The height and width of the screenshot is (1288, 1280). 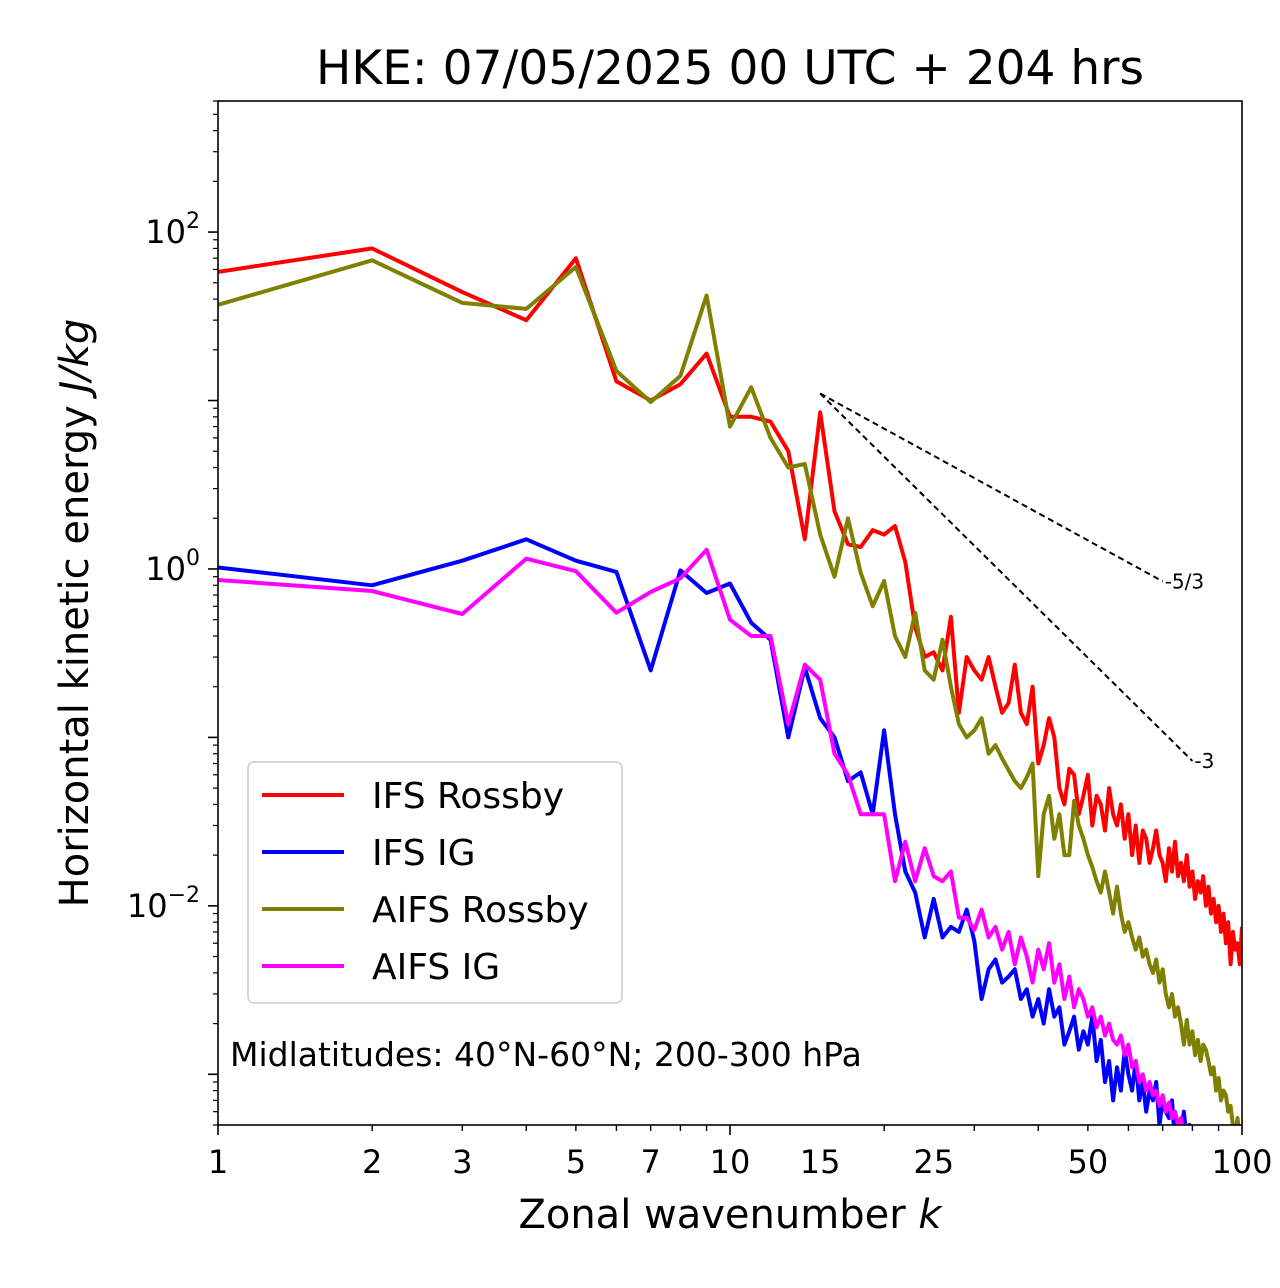 I want to click on legend-entries: IFS Rossby IFS IG AIFS Rossby AIFS IG, so click(x=425, y=882).